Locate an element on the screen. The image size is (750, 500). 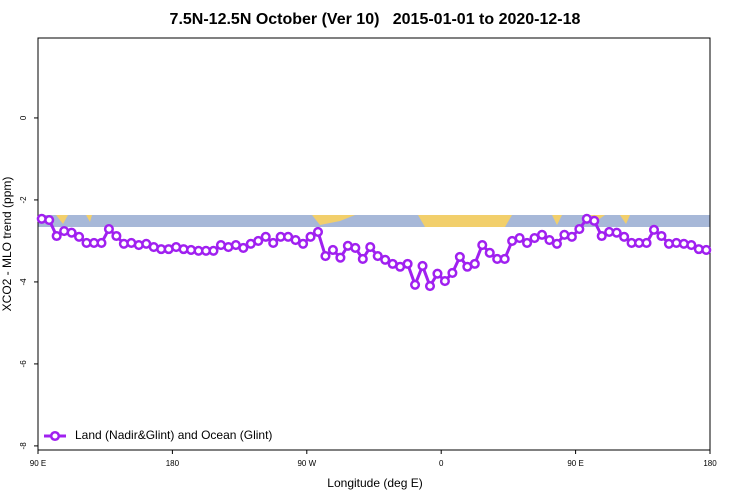
y-axis-label: XCO2 - MLO trend (ppm) is located at coordinates (7, 244).